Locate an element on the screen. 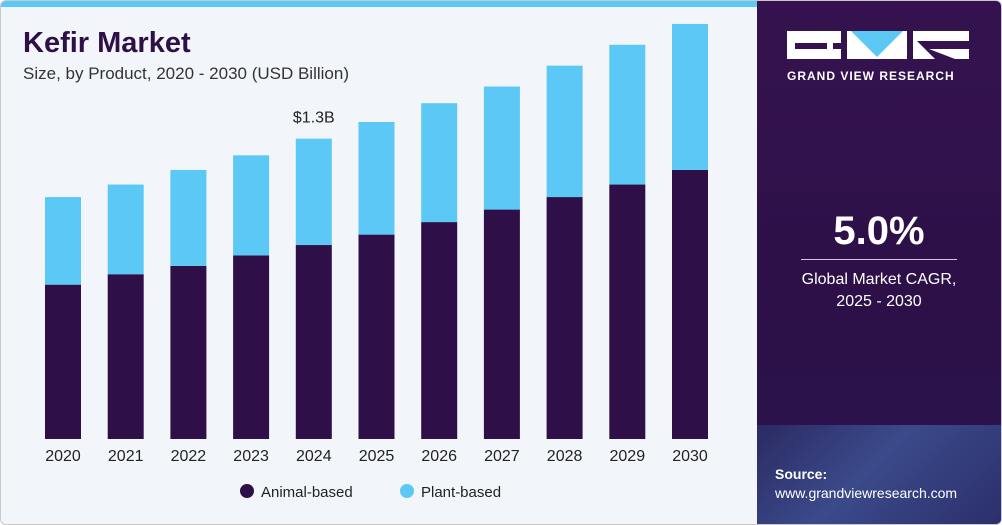  bar-animal-2020 is located at coordinates (63, 361).